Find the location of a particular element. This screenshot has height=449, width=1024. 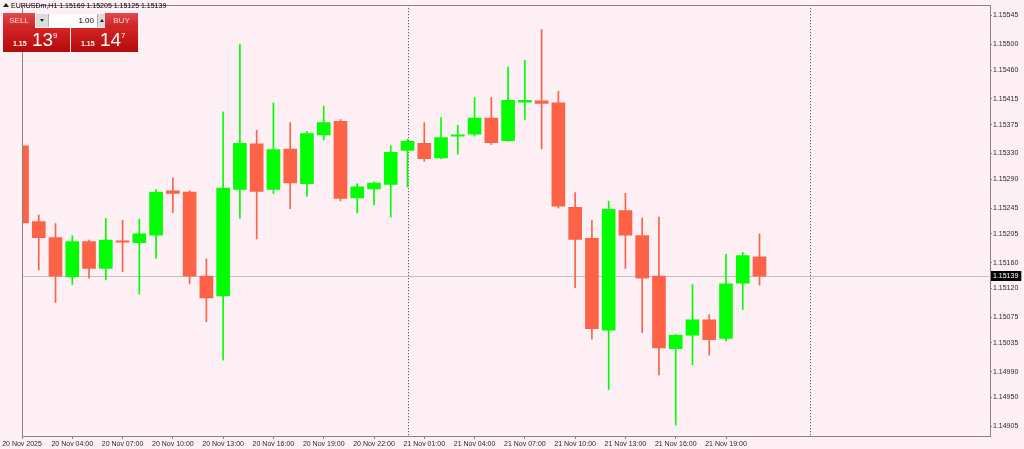

lot-field: 1.00 is located at coordinates (73, 20).